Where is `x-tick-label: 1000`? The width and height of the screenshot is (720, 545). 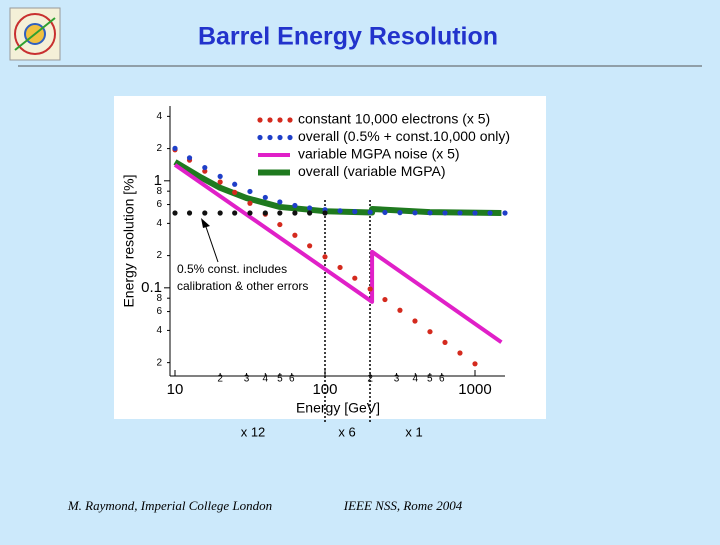
x-tick-label: 1000 is located at coordinates (474, 389).